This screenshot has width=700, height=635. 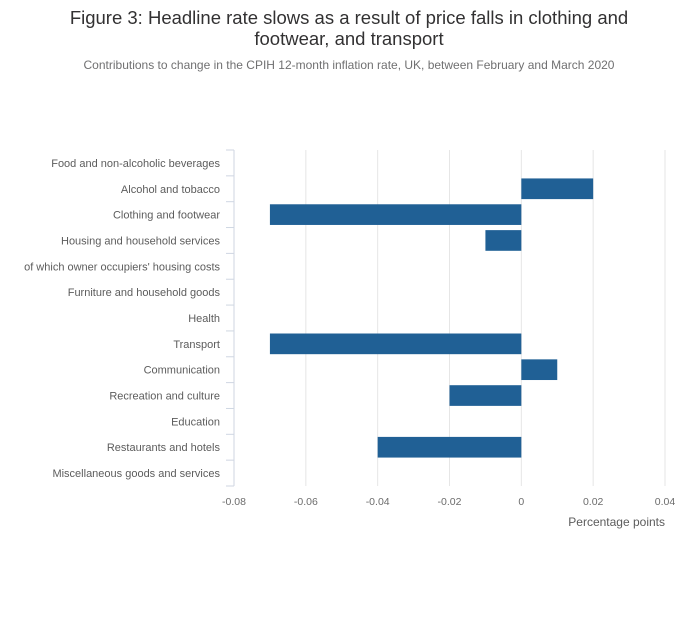 I want to click on x-tick-label: -0.04, so click(x=378, y=502).